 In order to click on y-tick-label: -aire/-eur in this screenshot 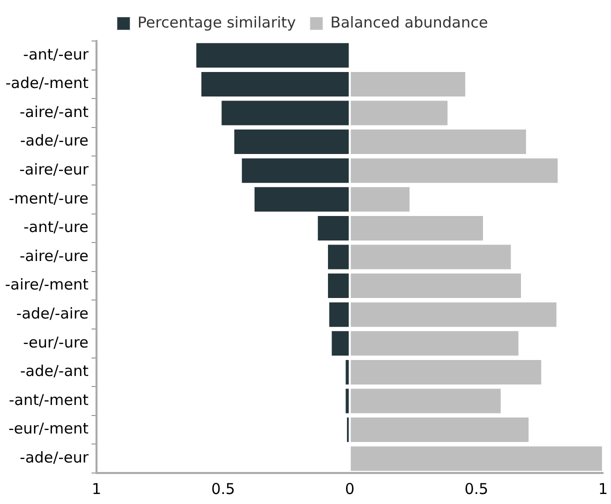, I will do `click(54, 169)`.